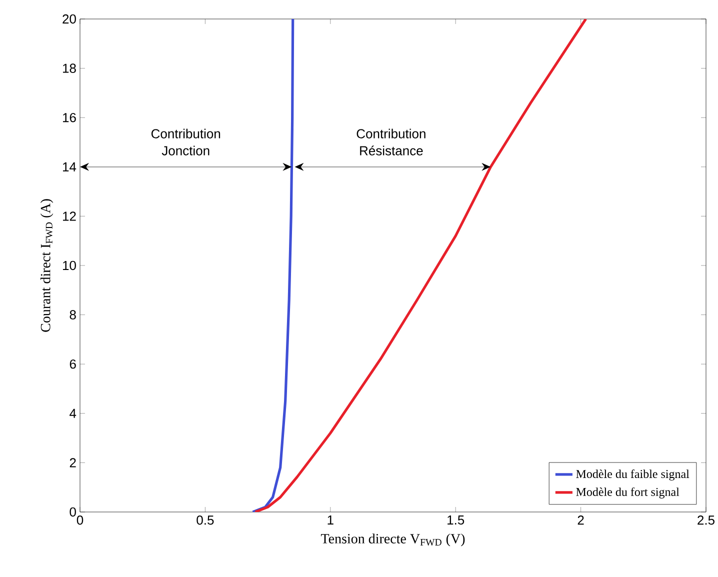  Describe the element at coordinates (80, 520) in the screenshot. I see `x-tick-label: 0` at that location.